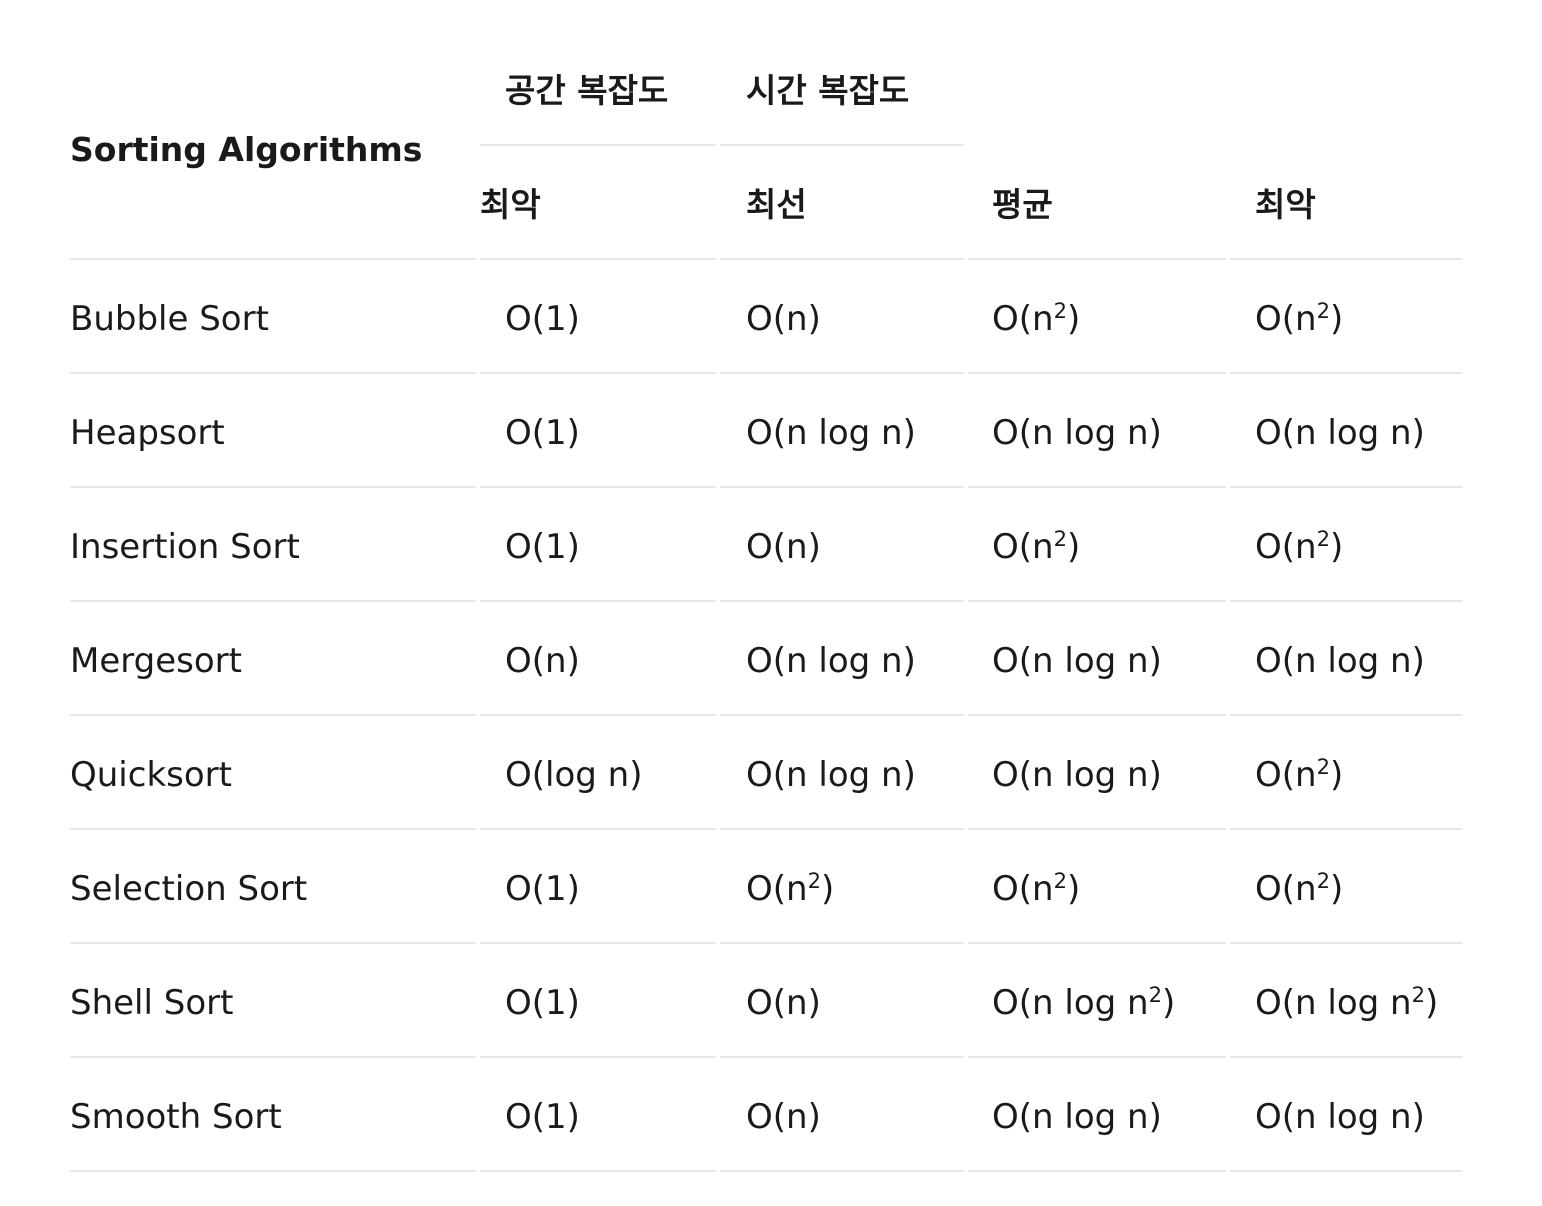  Describe the element at coordinates (1036, 889) in the screenshot. I see `complexity-cell-time-average: O(n2)` at that location.